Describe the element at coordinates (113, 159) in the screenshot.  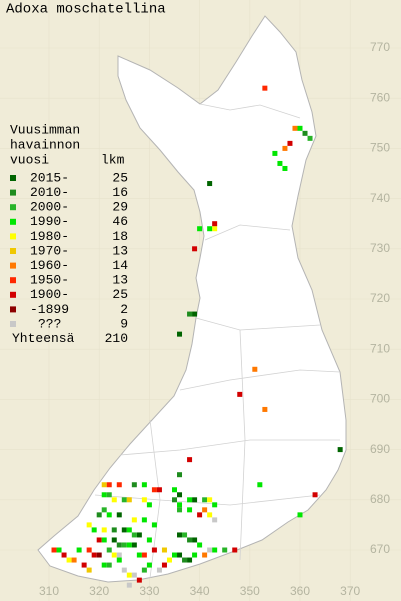
I see `legend-count-heading: lkm` at that location.